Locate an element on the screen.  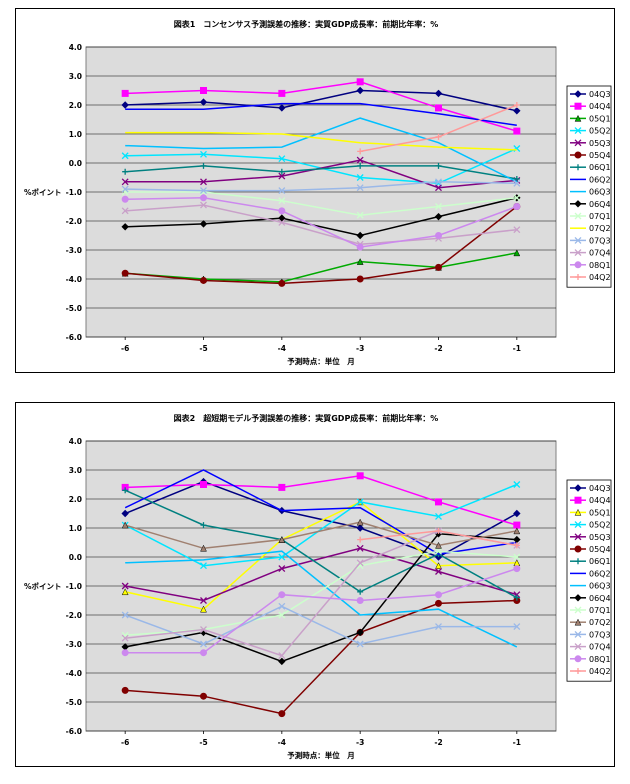
data-point-04Q2 is located at coordinates (360, 151).